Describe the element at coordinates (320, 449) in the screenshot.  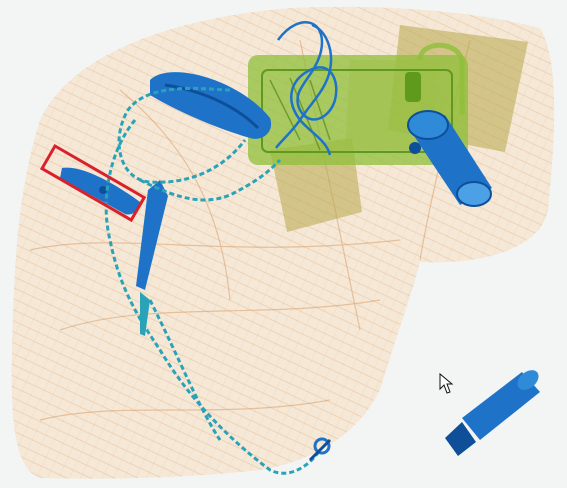
I see `keychain-clip` at that location.